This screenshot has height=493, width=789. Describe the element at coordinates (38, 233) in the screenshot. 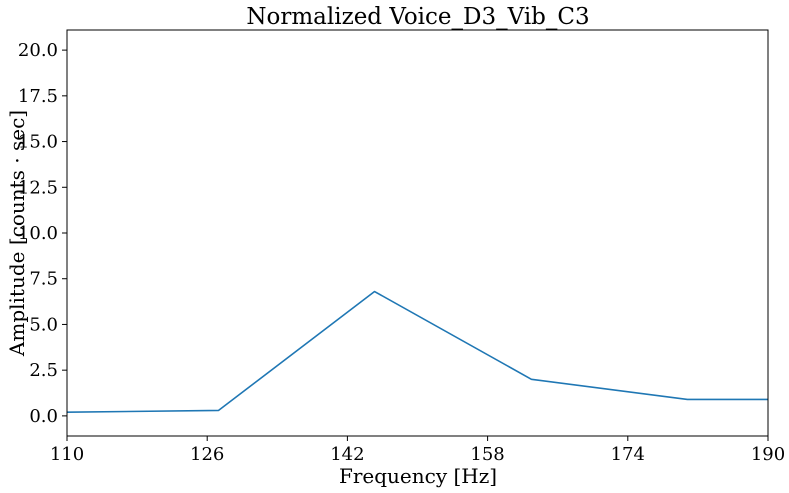

I see `y-tick-label: 10.0` at that location.